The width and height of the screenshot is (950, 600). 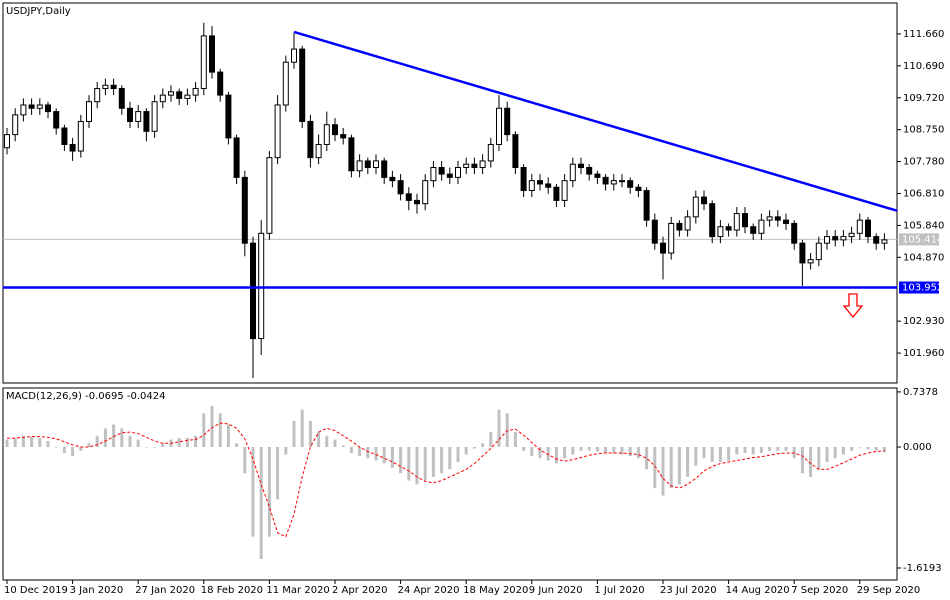 I want to click on support-label-box, so click(x=919, y=287).